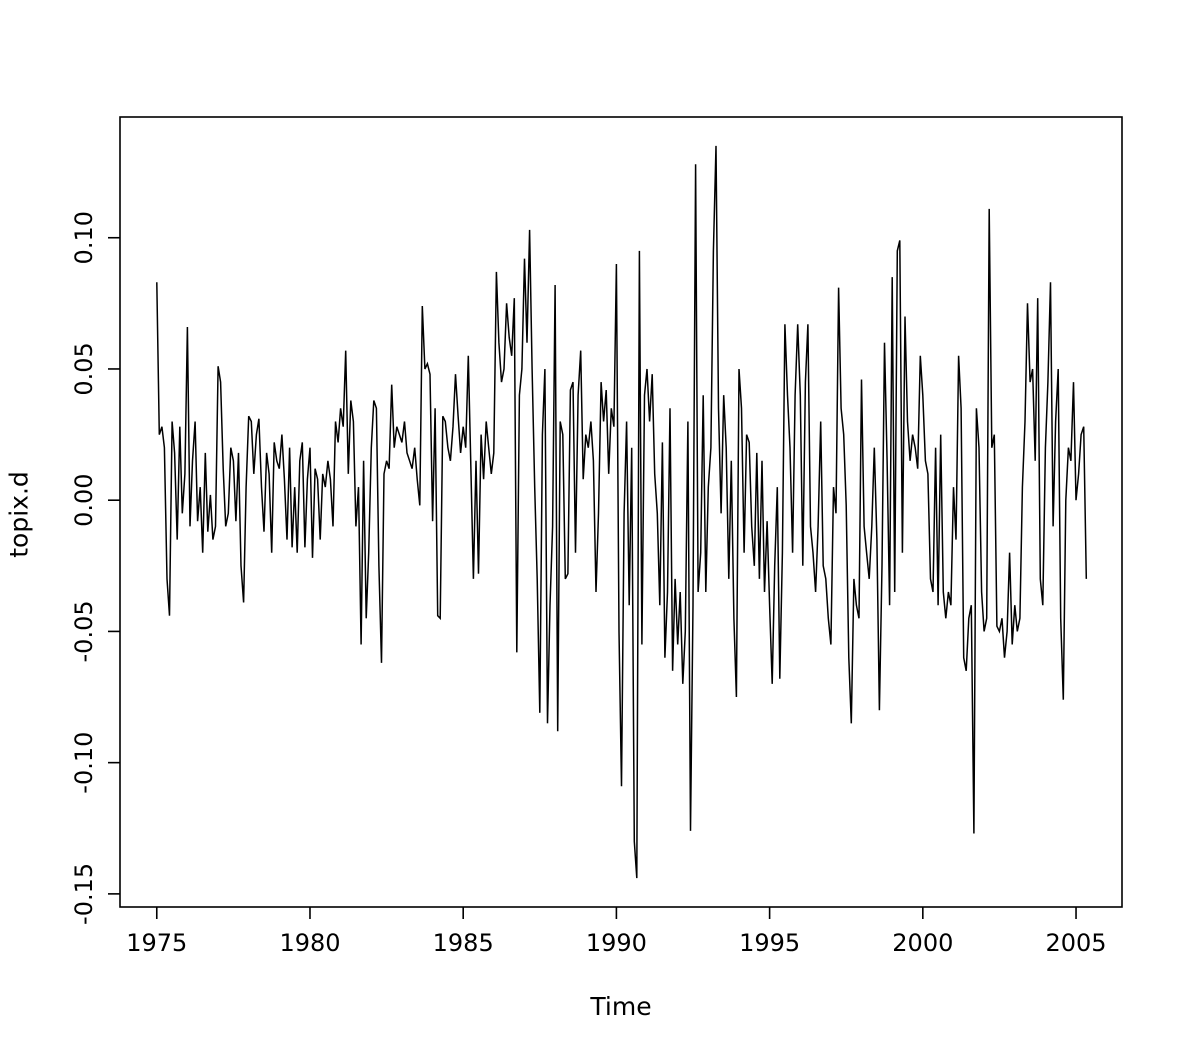 This screenshot has height=1053, width=1180. Describe the element at coordinates (84, 368) in the screenshot. I see `y-axis-tick-label: 0.05` at that location.